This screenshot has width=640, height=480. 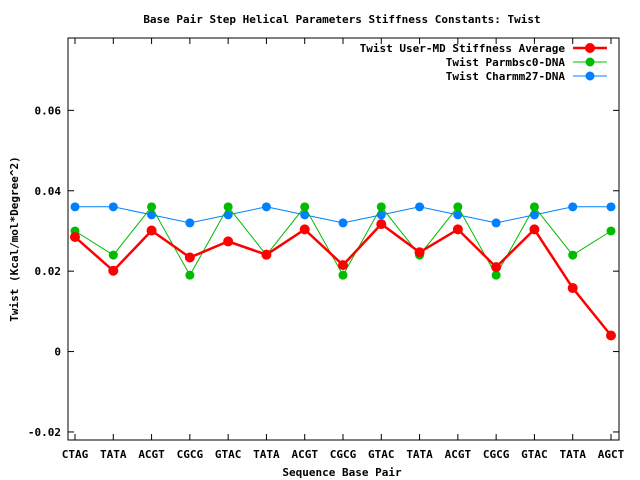 What do you see at coordinates (506, 76) in the screenshot?
I see `legend-label: Twist Charmm27-DNA` at bounding box center [506, 76].